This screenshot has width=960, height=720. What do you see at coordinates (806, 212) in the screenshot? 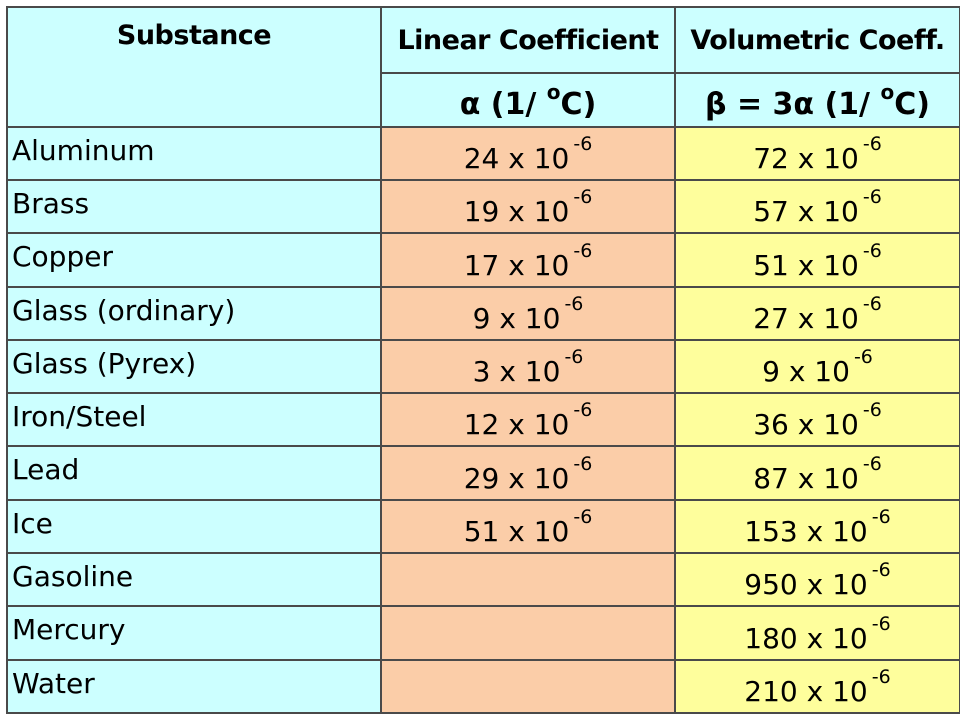
I see `volumetric-value: 57 x 10` at bounding box center [806, 212].